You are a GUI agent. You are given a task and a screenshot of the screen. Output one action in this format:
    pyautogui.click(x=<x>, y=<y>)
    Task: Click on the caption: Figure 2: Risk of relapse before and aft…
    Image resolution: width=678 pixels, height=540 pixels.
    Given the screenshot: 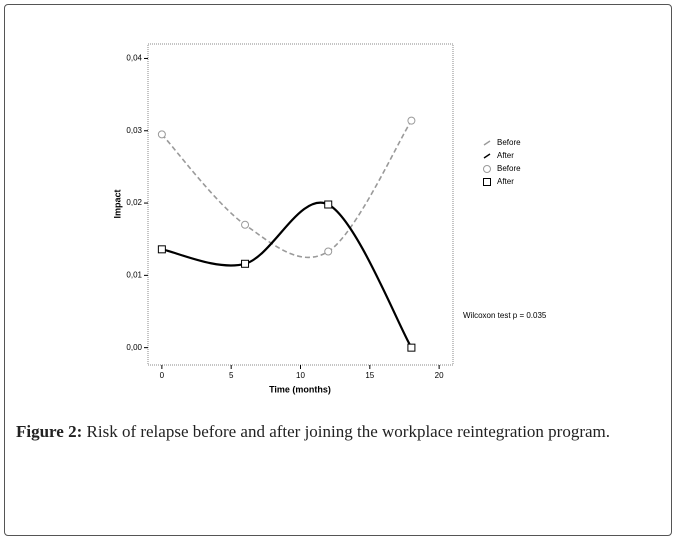 What is the action you would take?
    pyautogui.click(x=340, y=432)
    